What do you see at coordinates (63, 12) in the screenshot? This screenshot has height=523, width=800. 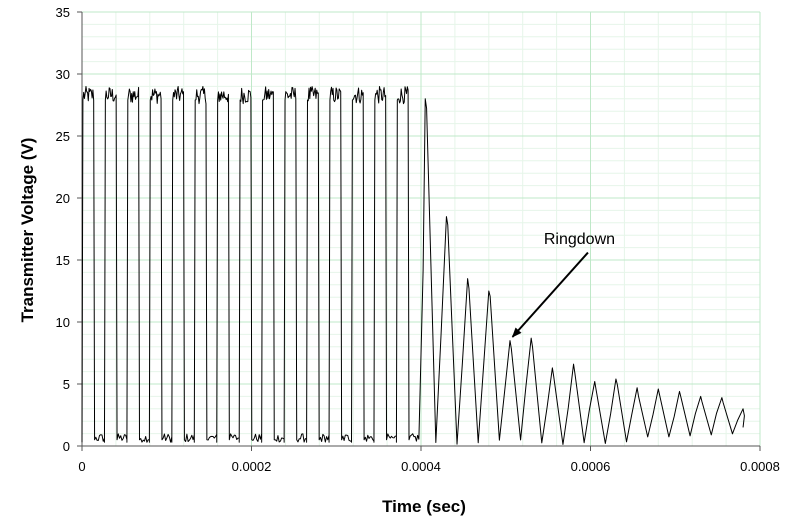 I see `y-tick-label: 35` at bounding box center [63, 12].